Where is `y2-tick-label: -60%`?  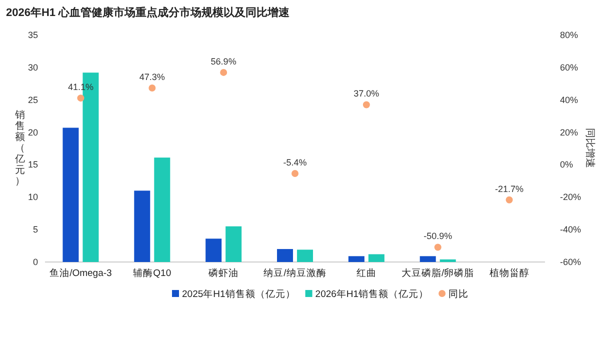
y2-tick-label: -60% is located at coordinates (571, 262).